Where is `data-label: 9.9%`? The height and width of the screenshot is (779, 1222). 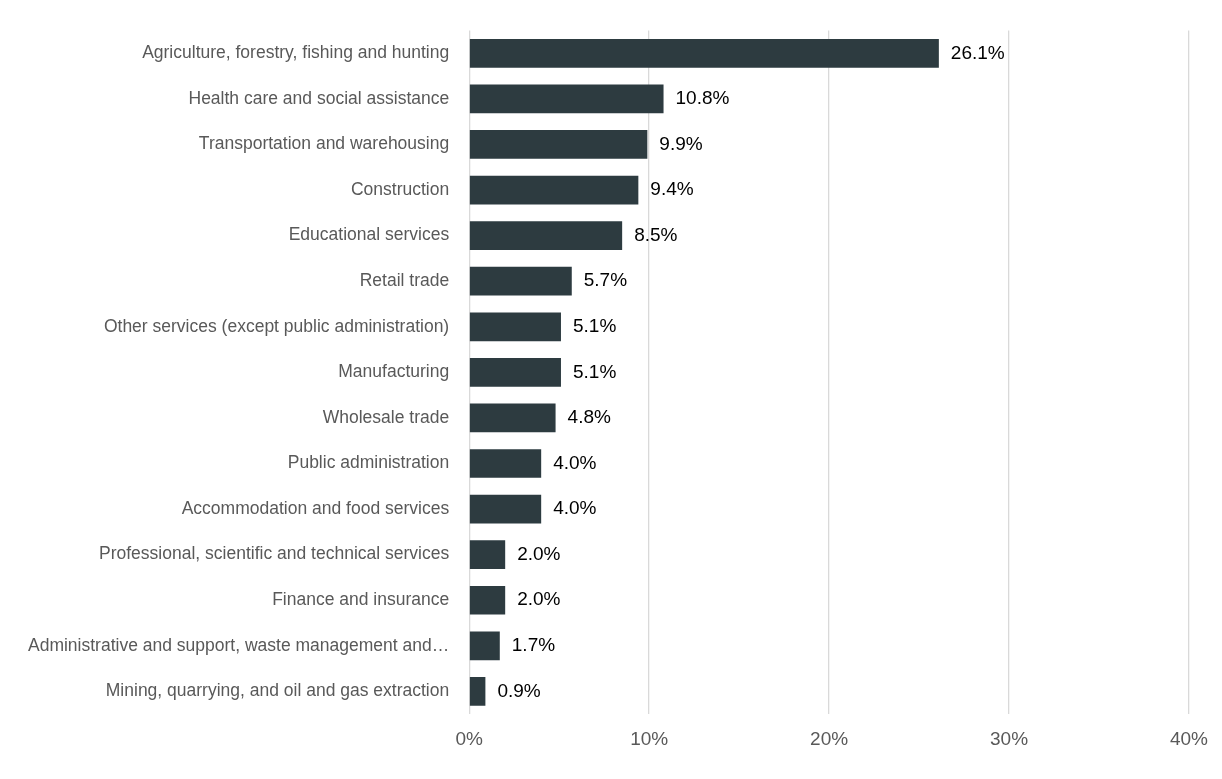 data-label: 9.9% is located at coordinates (681, 143).